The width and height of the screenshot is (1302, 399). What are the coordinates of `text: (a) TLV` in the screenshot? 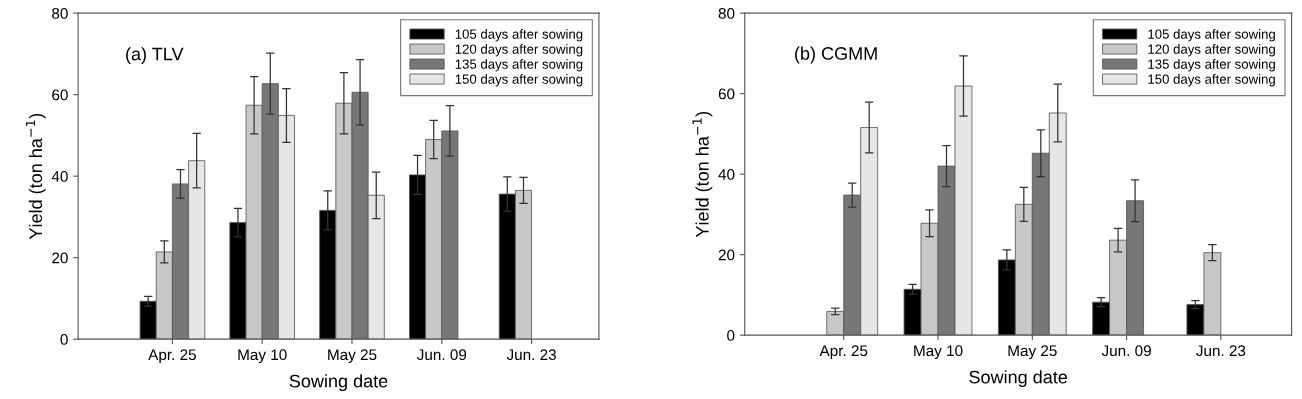 It's located at (155, 55).